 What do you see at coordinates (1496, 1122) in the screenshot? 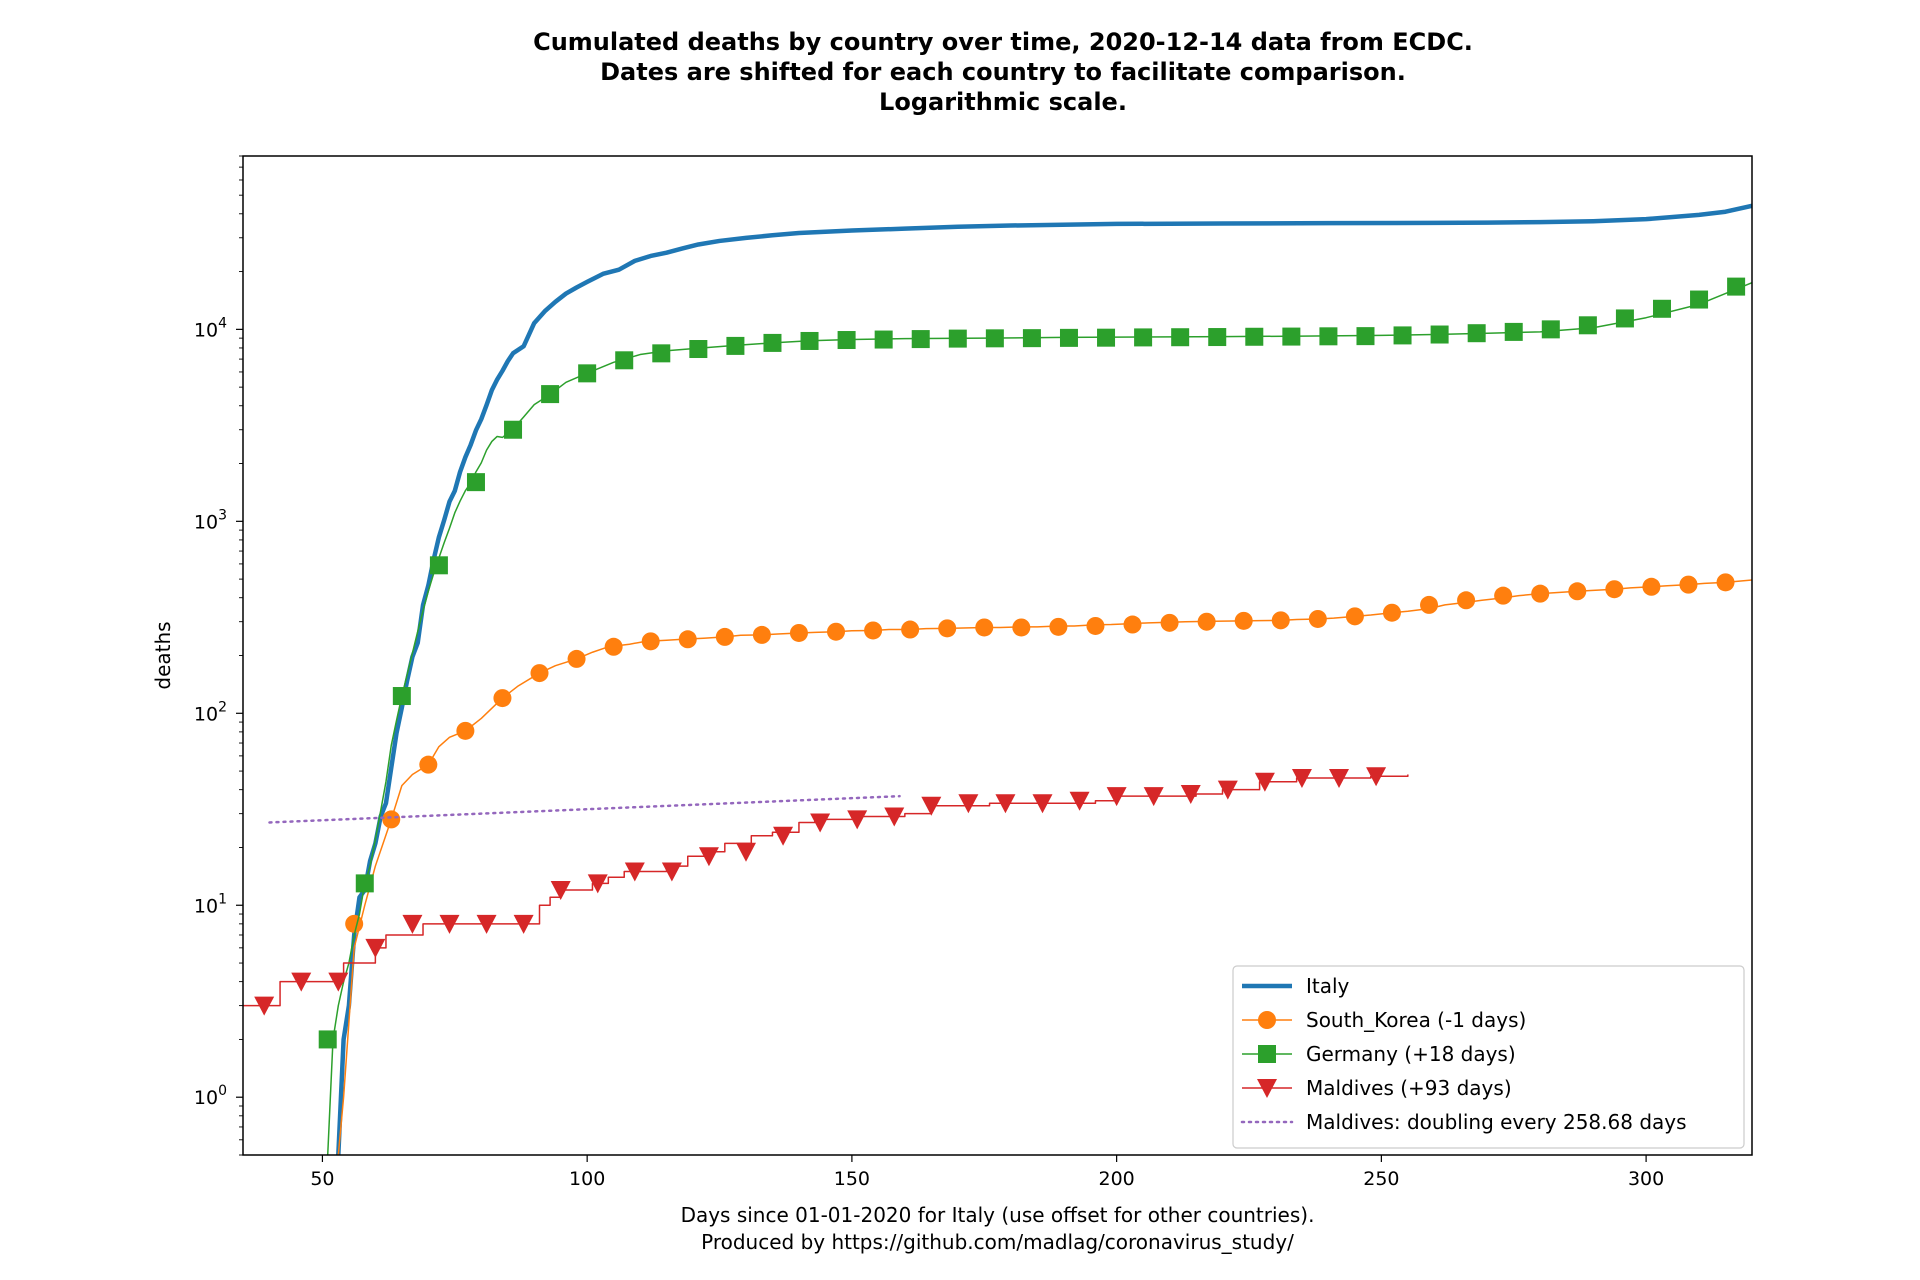
I see `legend-label: Maldives: doubling every 258.68 days` at bounding box center [1496, 1122].